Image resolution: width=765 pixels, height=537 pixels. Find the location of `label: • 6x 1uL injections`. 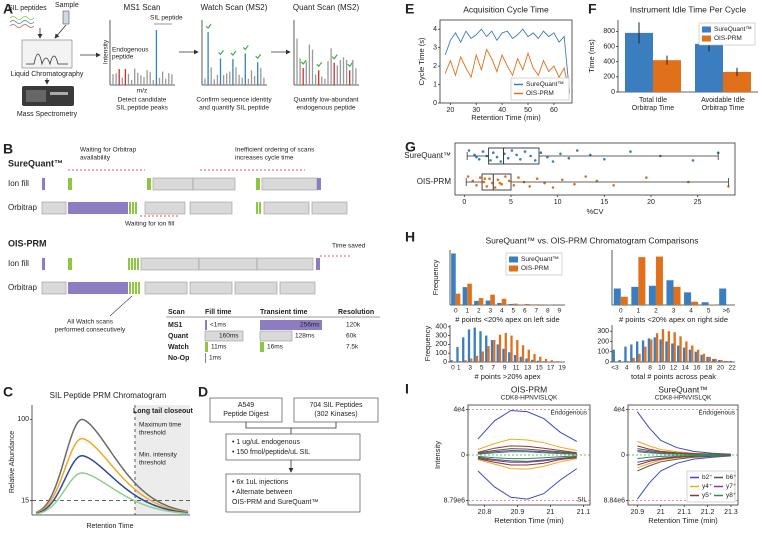

label: • 6x 1uL injections is located at coordinates (260, 482).